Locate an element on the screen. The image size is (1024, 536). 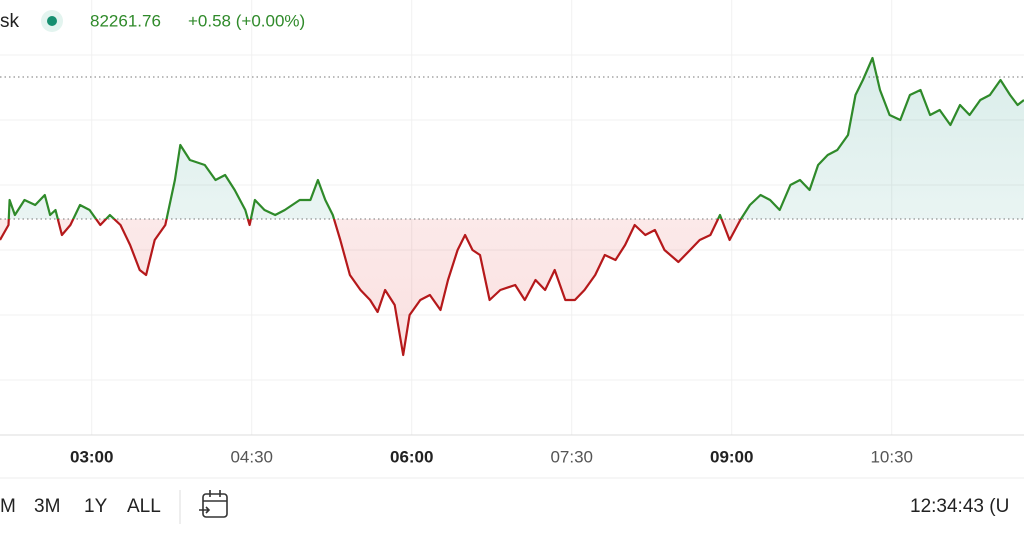
x-tick-label: 04:30 is located at coordinates (251, 456).